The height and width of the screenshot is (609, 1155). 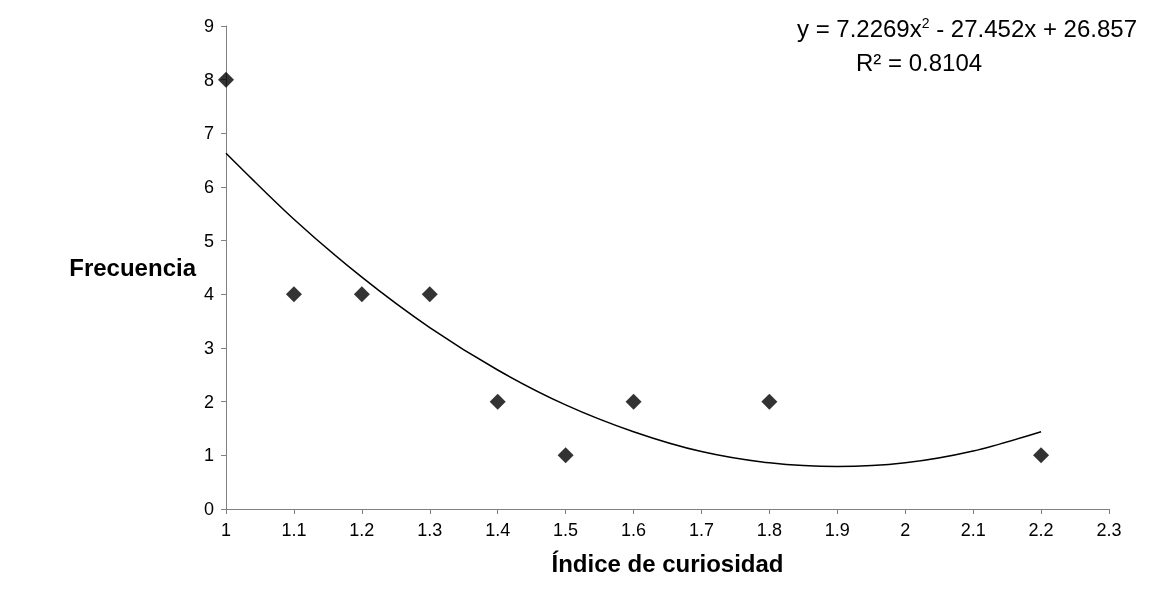 I want to click on x-axis-title: Índice de curiosidad, so click(x=667, y=563).